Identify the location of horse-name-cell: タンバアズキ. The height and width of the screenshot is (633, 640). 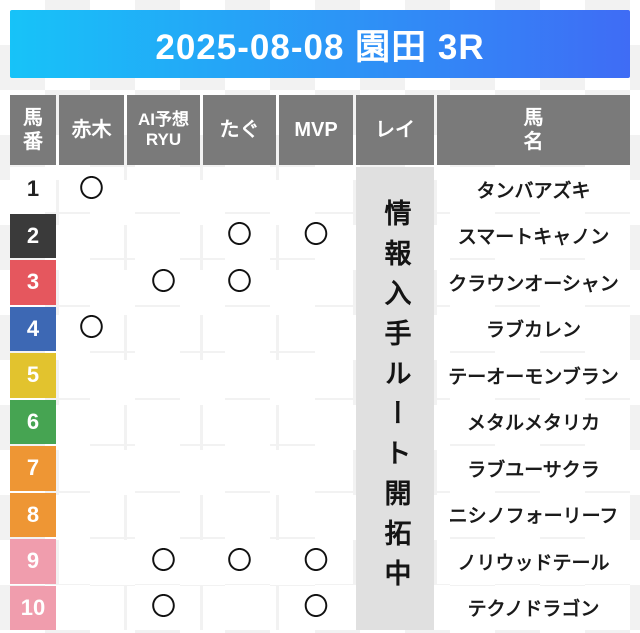
(533, 189).